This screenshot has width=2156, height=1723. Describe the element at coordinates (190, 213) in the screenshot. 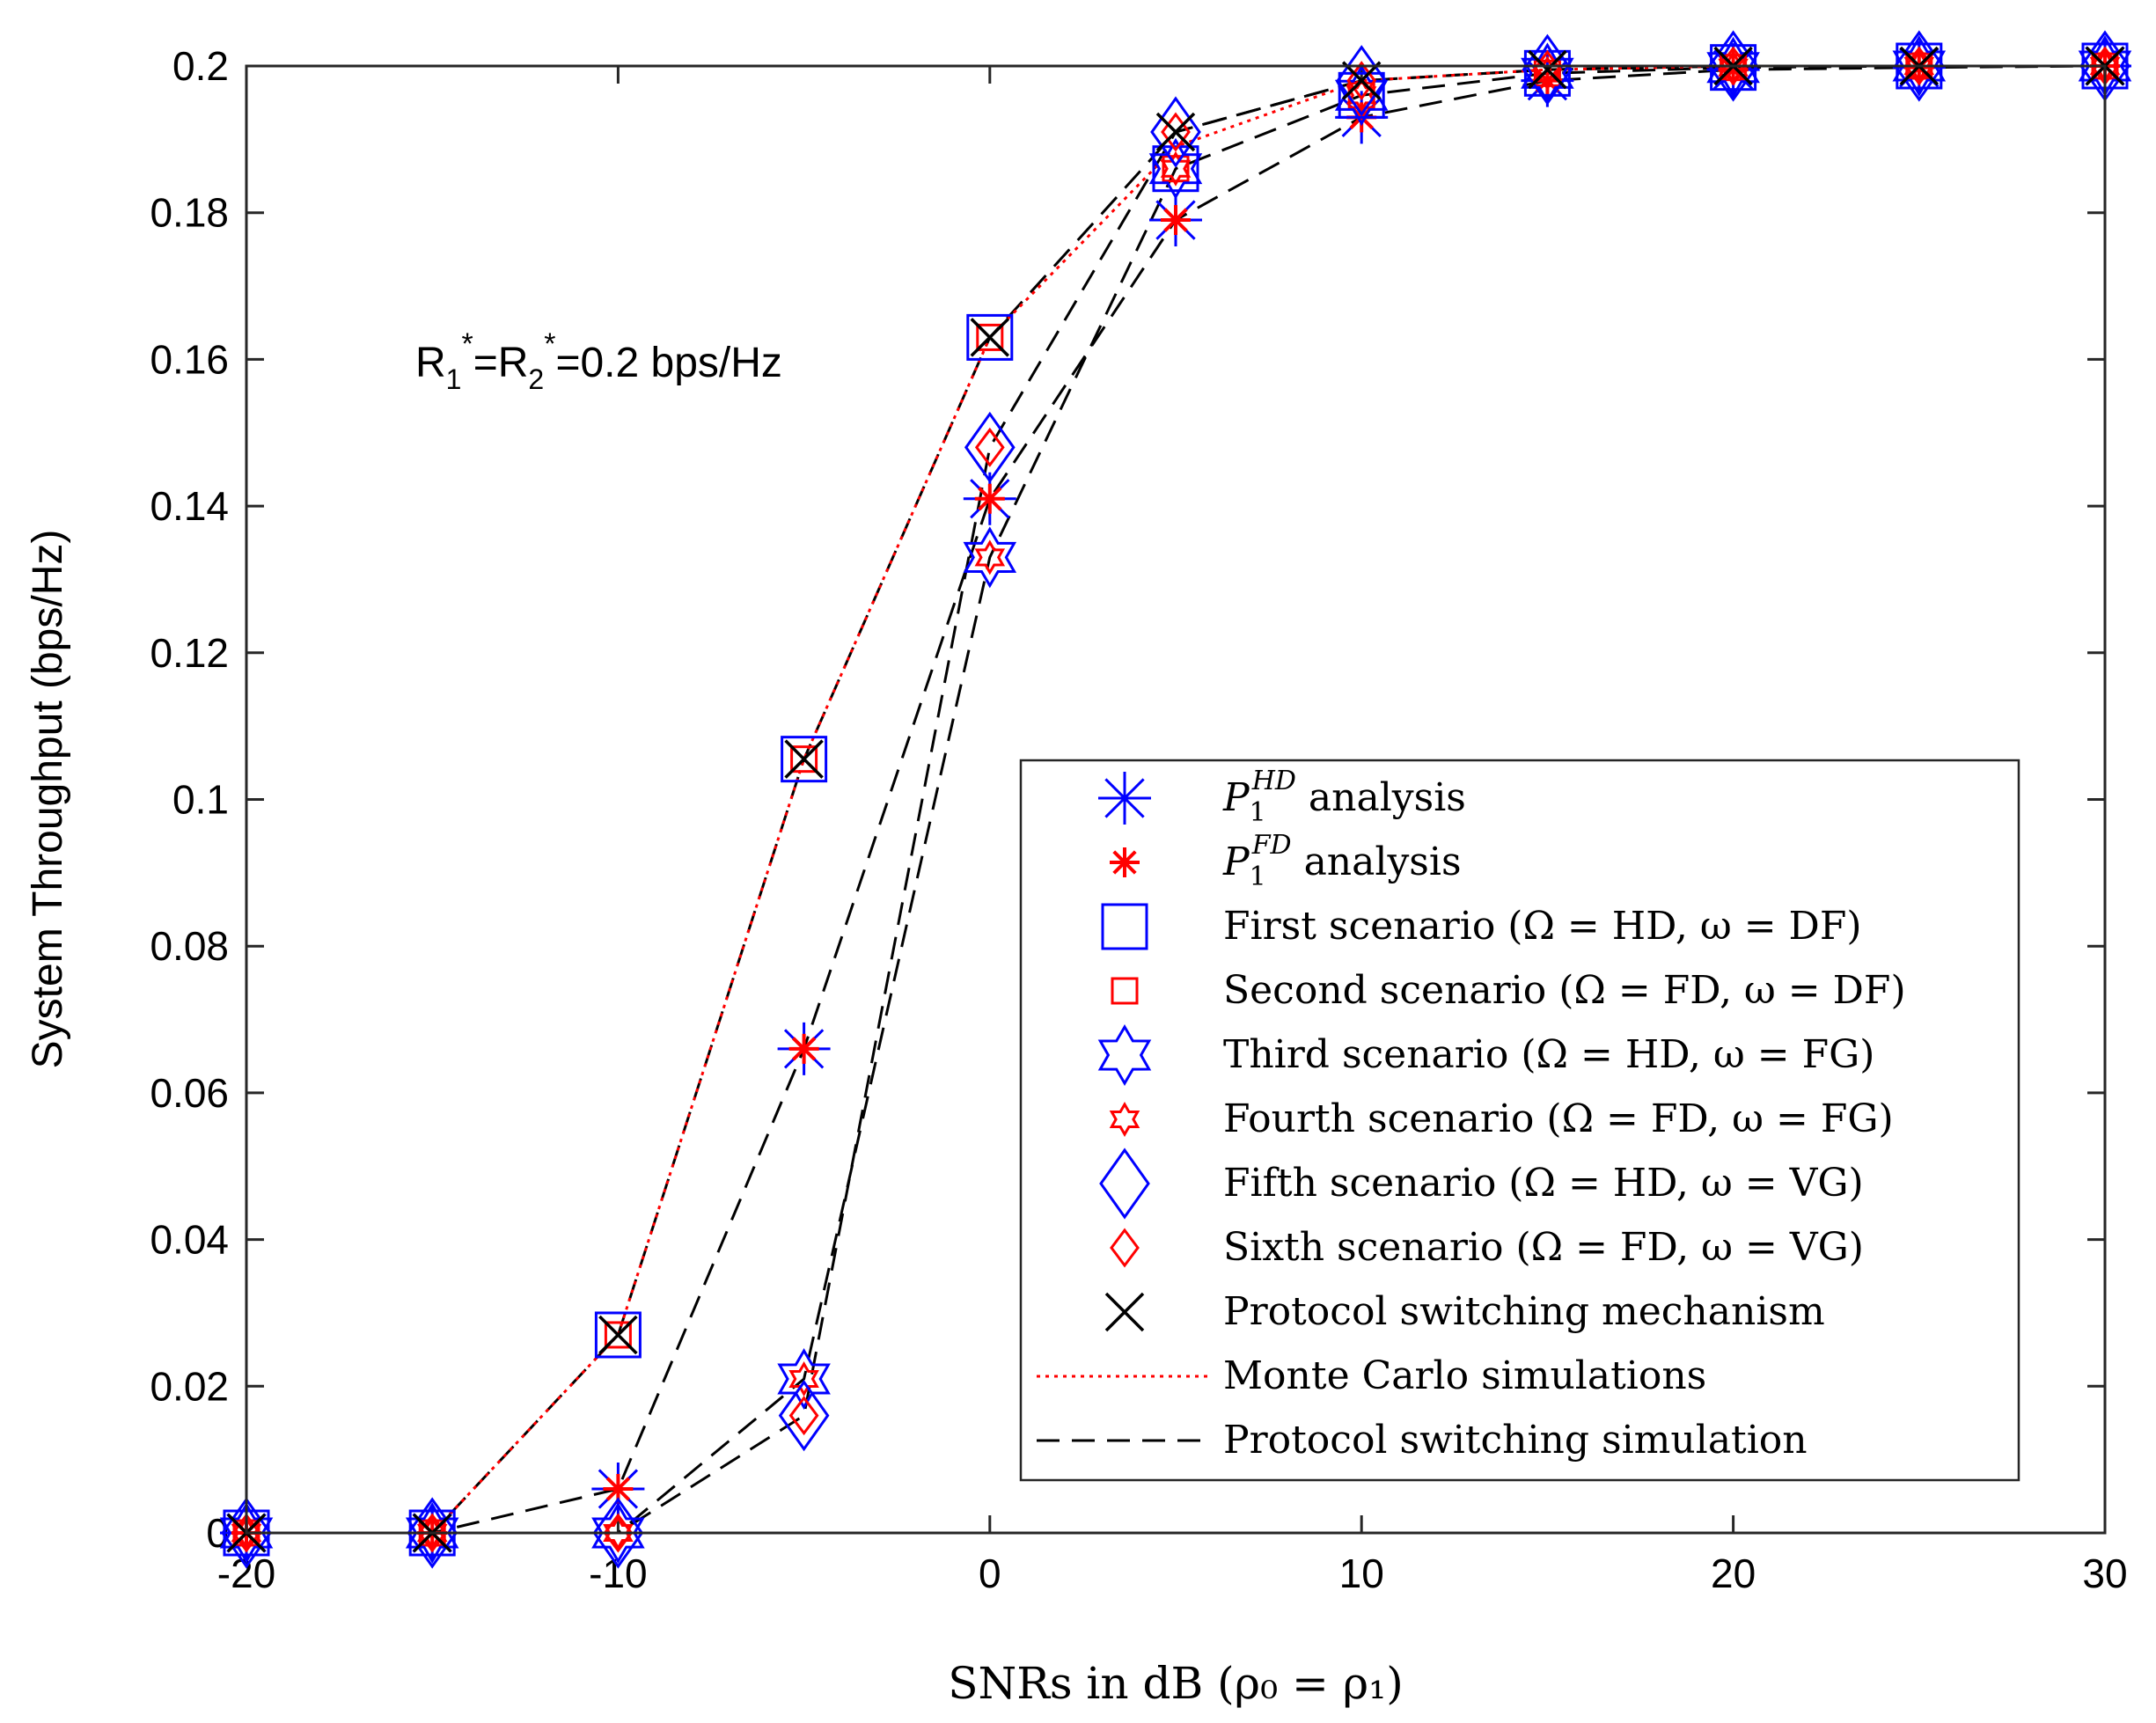

I see `y-tick-label: 0.18` at that location.